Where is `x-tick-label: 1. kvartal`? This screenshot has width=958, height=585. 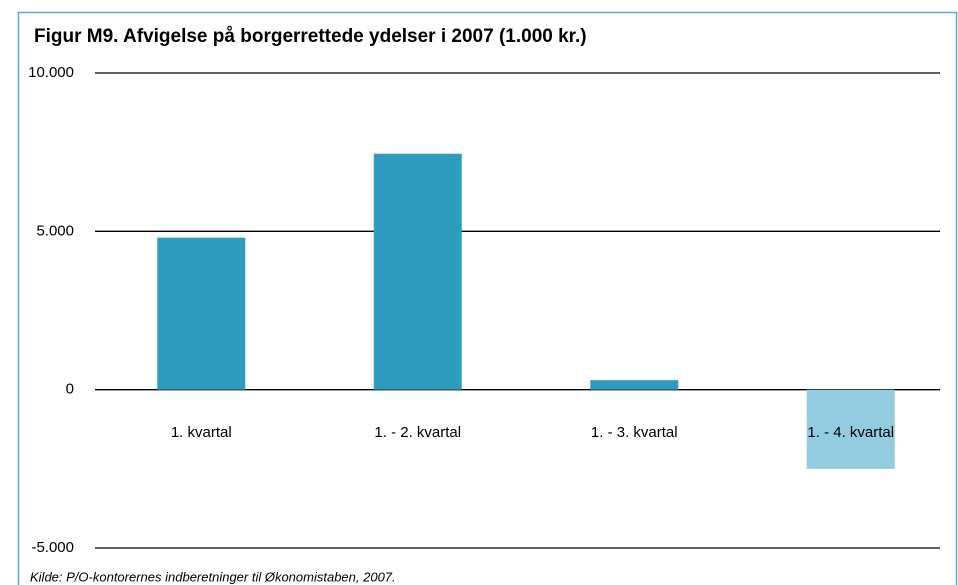 x-tick-label: 1. kvartal is located at coordinates (201, 432).